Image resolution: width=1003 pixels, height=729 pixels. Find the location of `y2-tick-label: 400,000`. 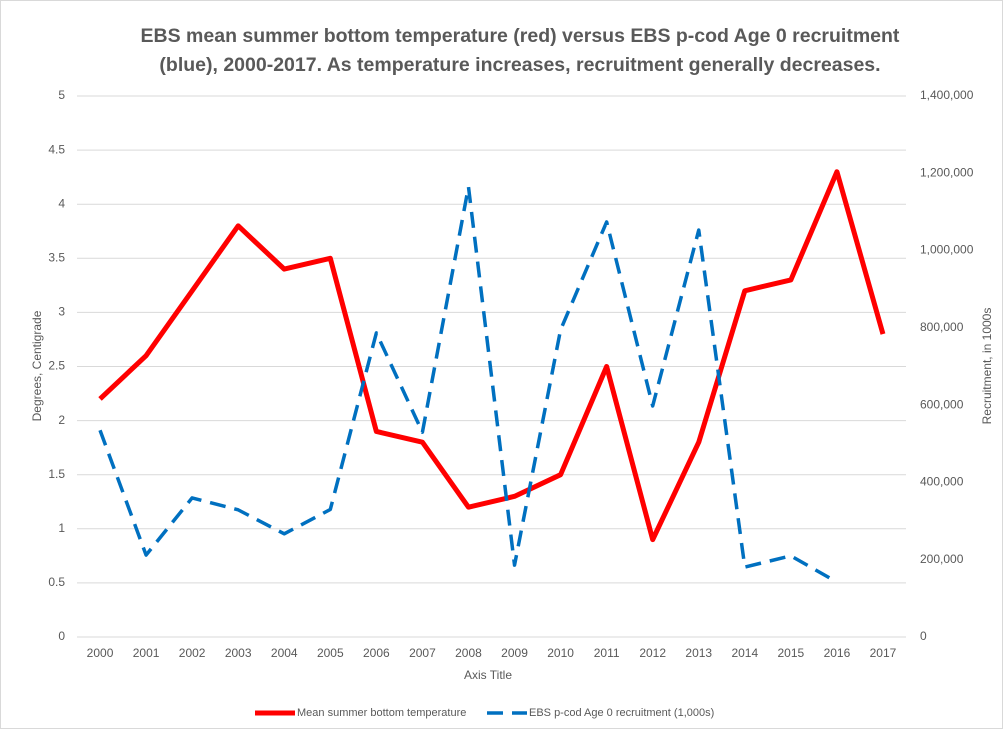

y2-tick-label: 400,000 is located at coordinates (942, 482).